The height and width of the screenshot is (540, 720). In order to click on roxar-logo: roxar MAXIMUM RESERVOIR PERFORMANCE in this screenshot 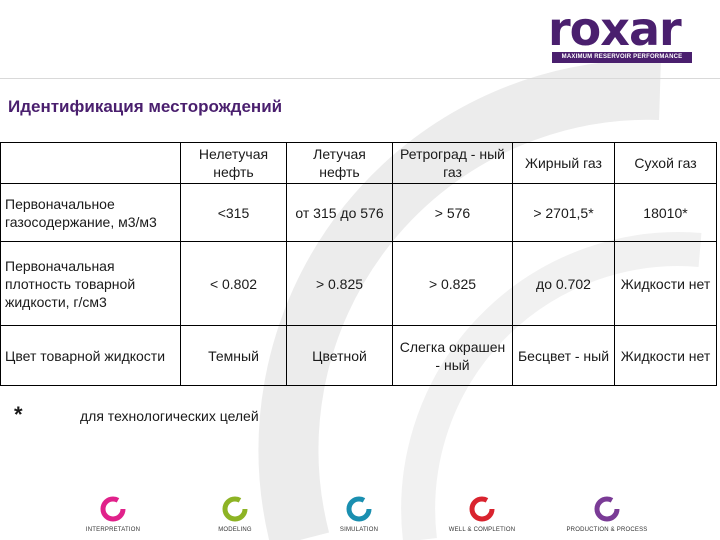, I will do `click(622, 35)`.